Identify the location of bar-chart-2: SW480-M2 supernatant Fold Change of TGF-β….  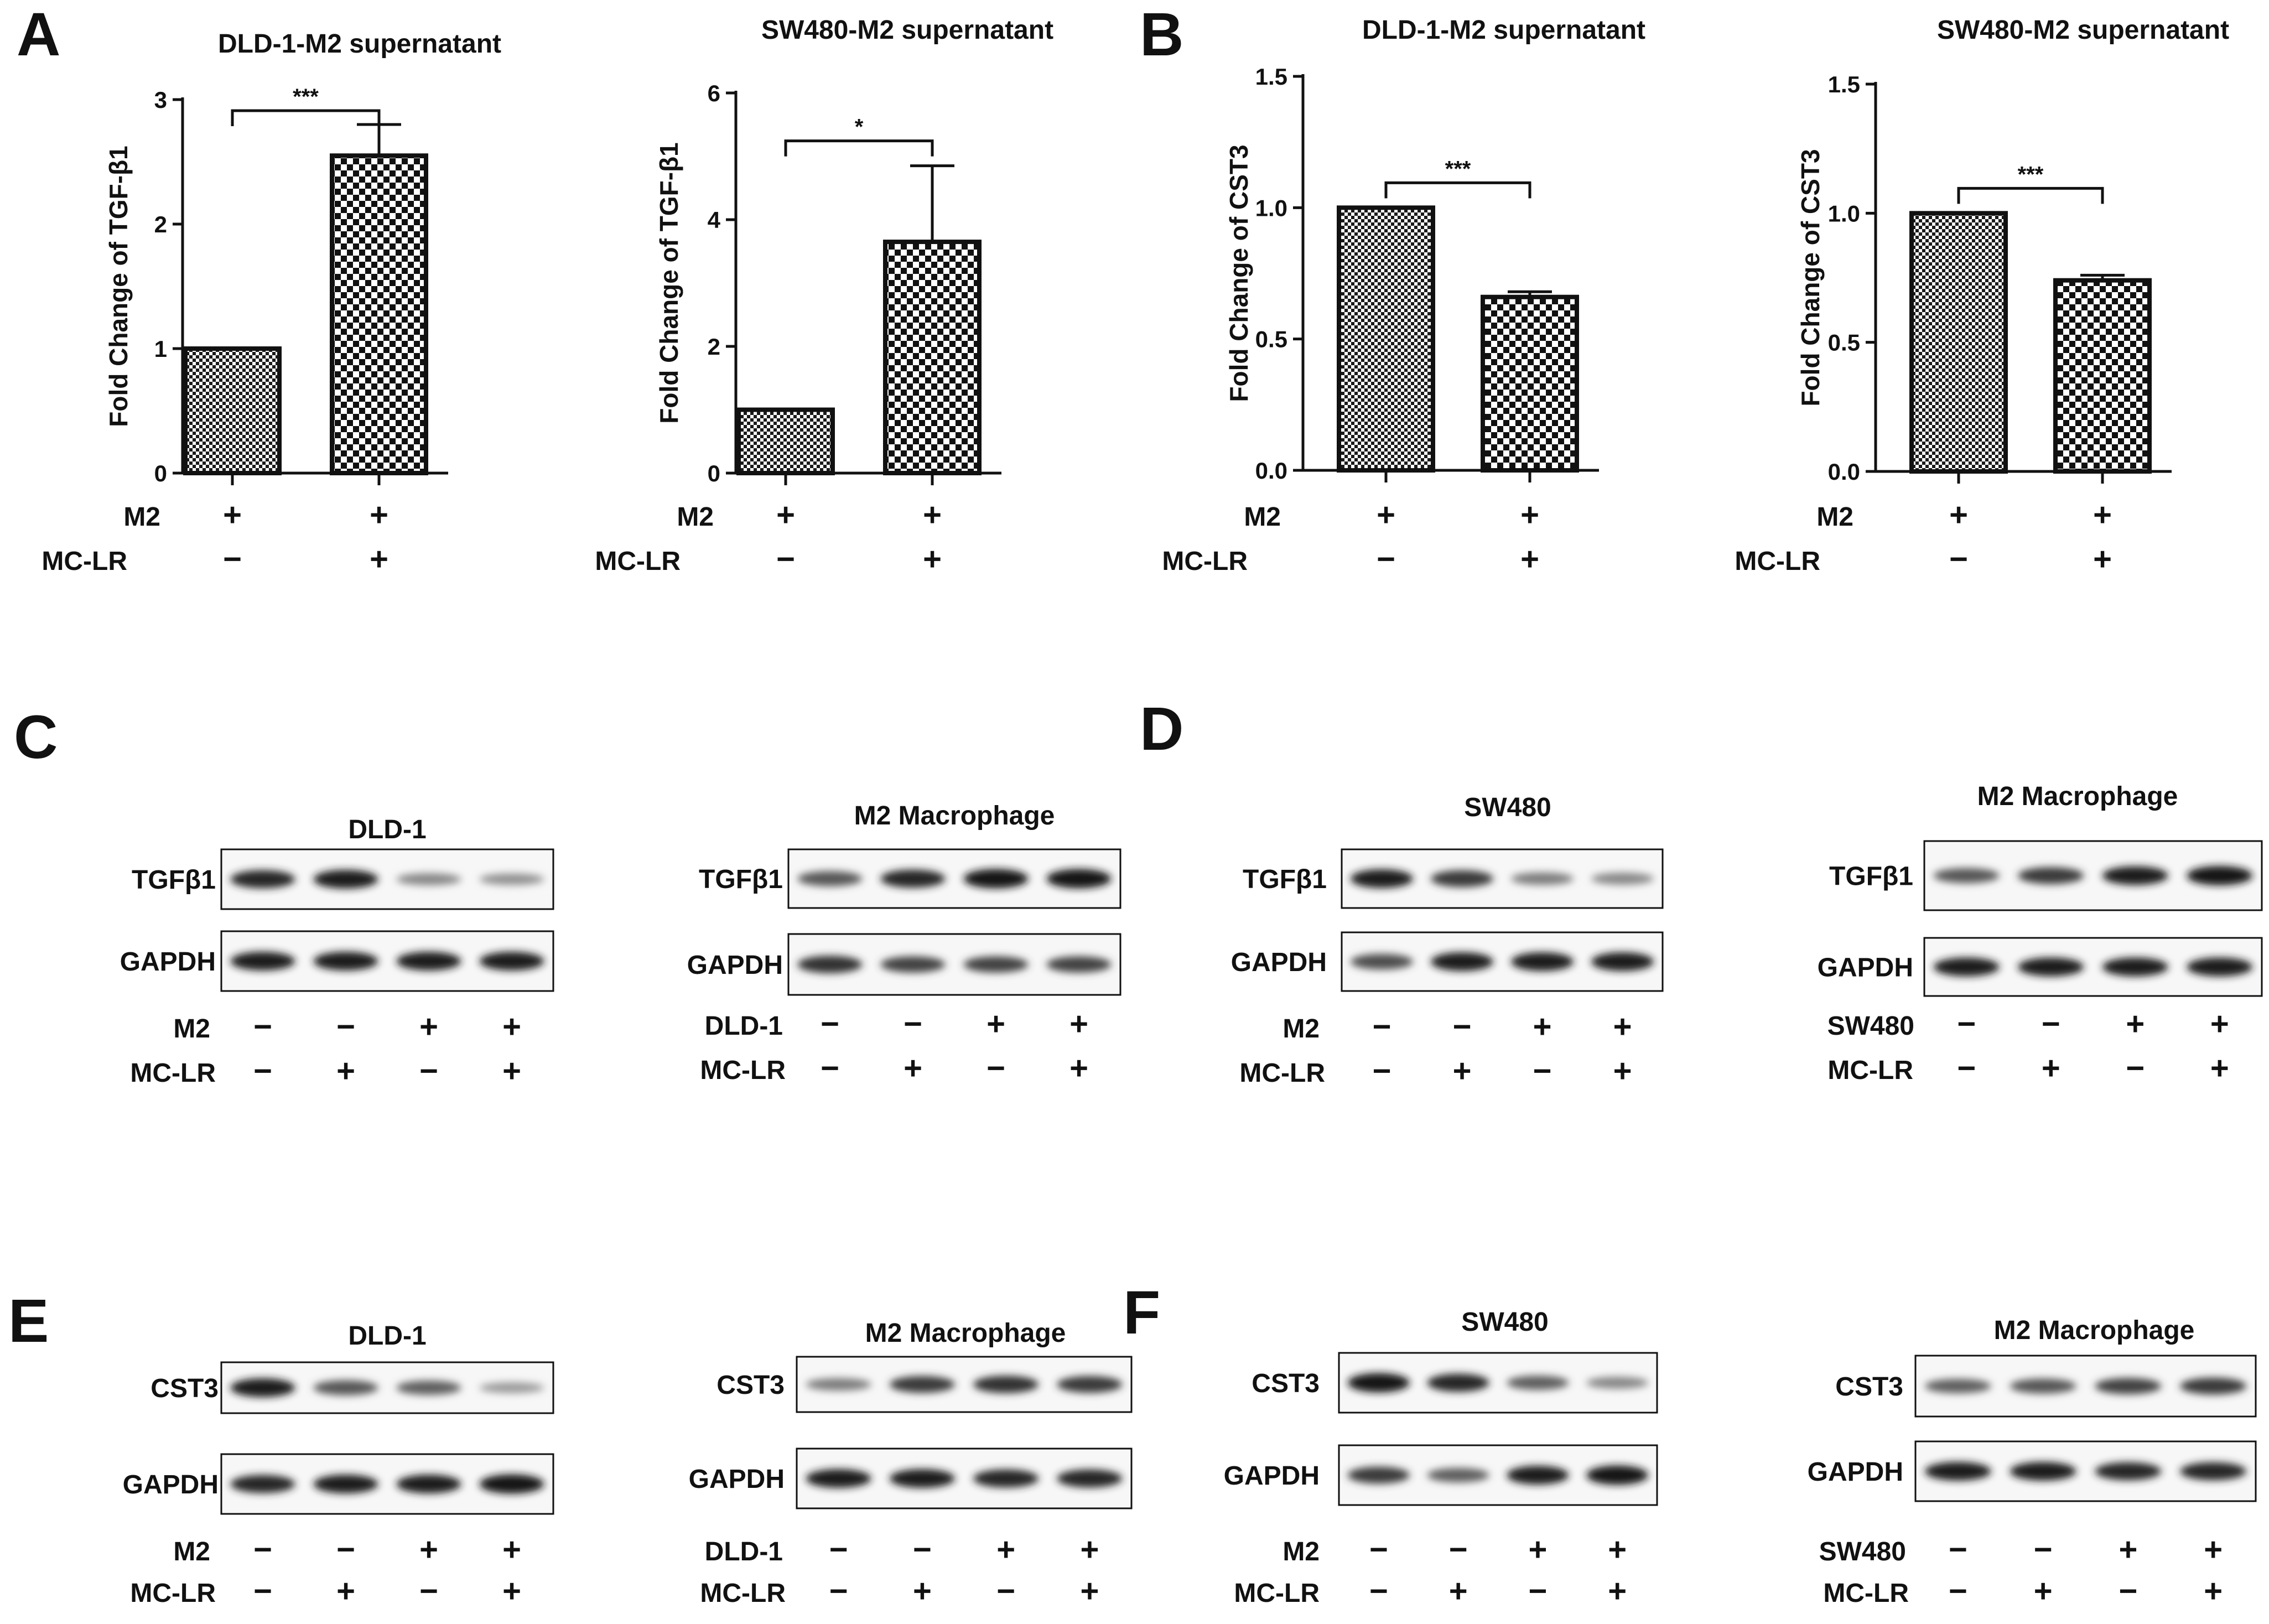
(824, 296).